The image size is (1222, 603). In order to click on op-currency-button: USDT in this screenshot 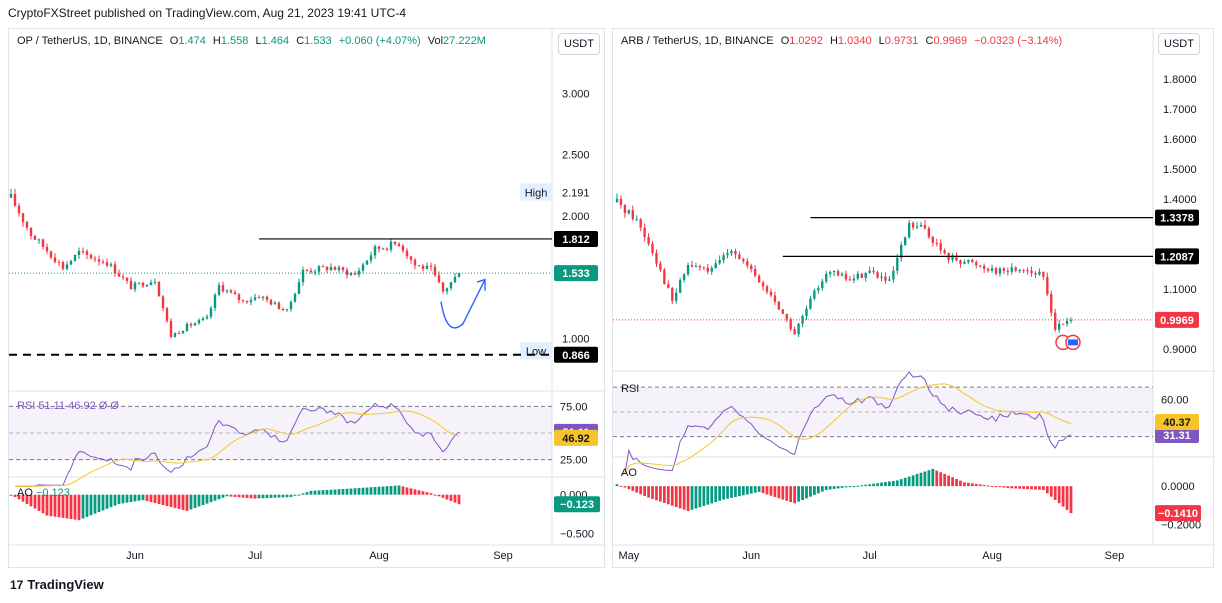, I will do `click(579, 44)`.